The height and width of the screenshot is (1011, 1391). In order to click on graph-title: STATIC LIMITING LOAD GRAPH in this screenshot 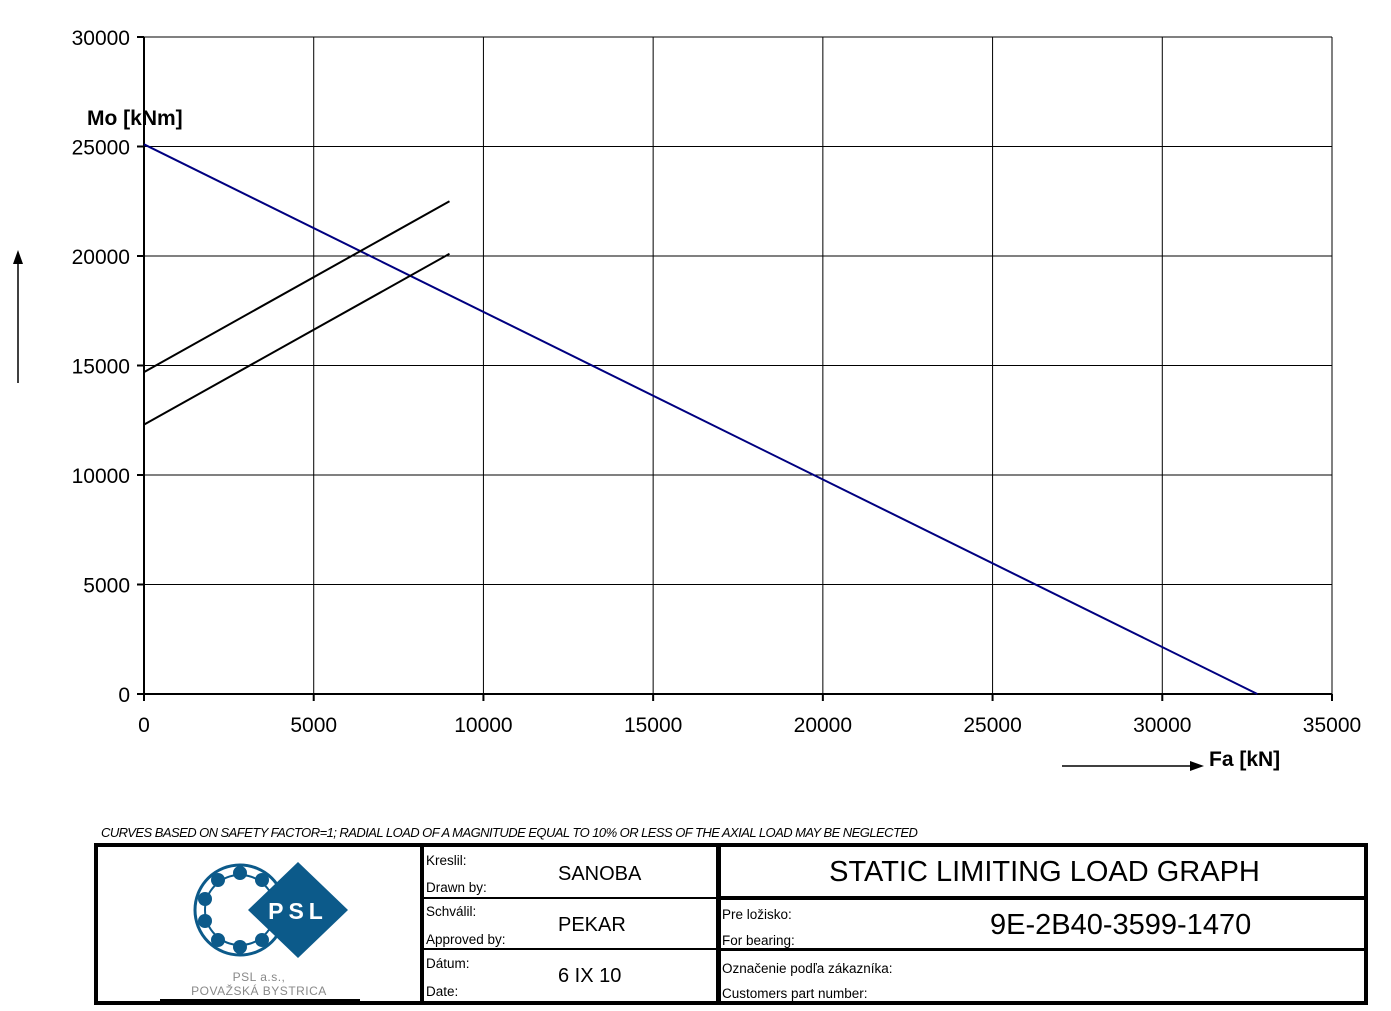, I will do `click(1044, 872)`.